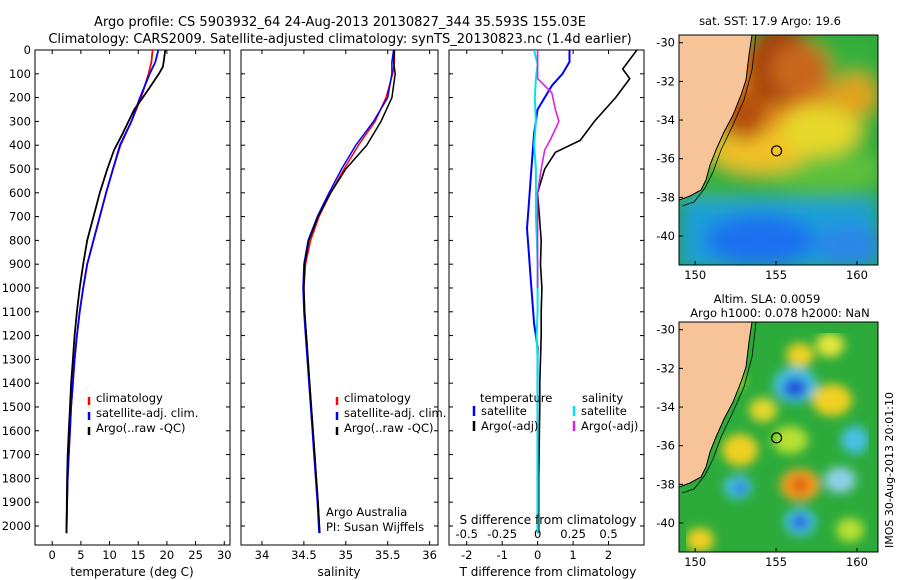  What do you see at coordinates (20, 240) in the screenshot?
I see `y-tick-label: 800` at bounding box center [20, 240].